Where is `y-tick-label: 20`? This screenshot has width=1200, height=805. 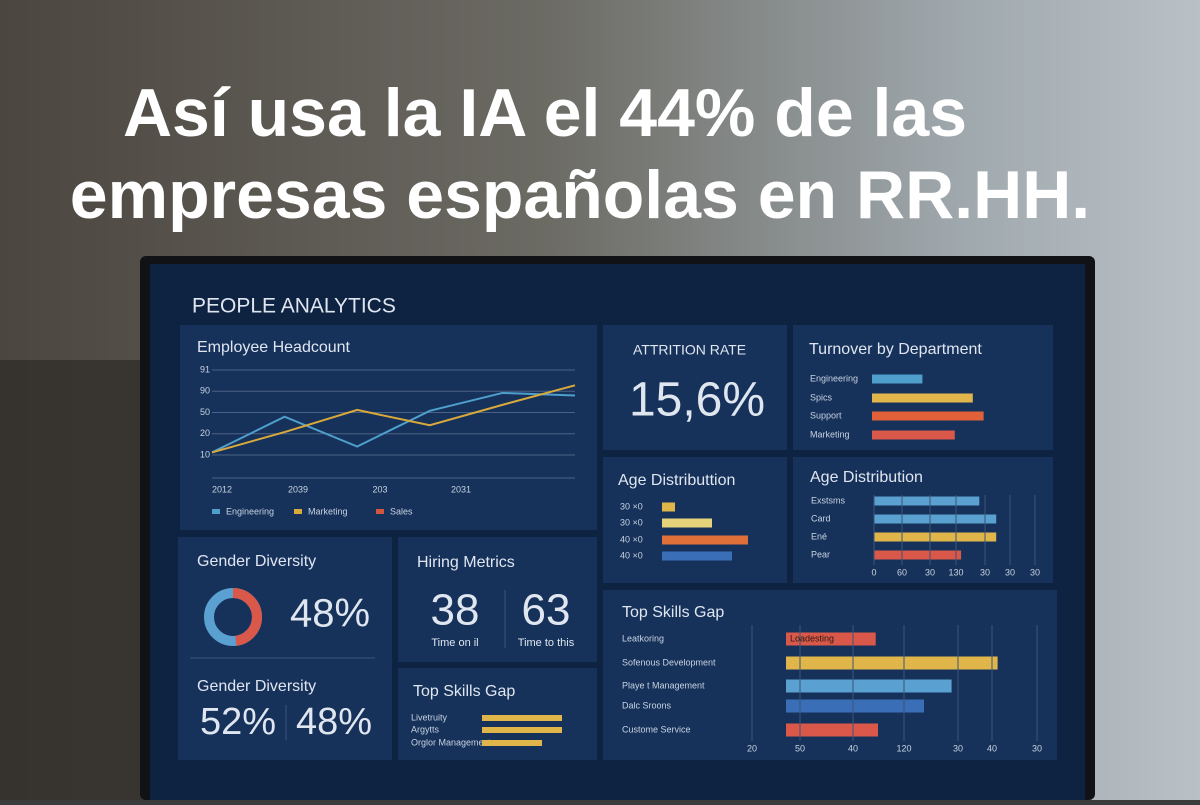 y-tick-label: 20 is located at coordinates (205, 433).